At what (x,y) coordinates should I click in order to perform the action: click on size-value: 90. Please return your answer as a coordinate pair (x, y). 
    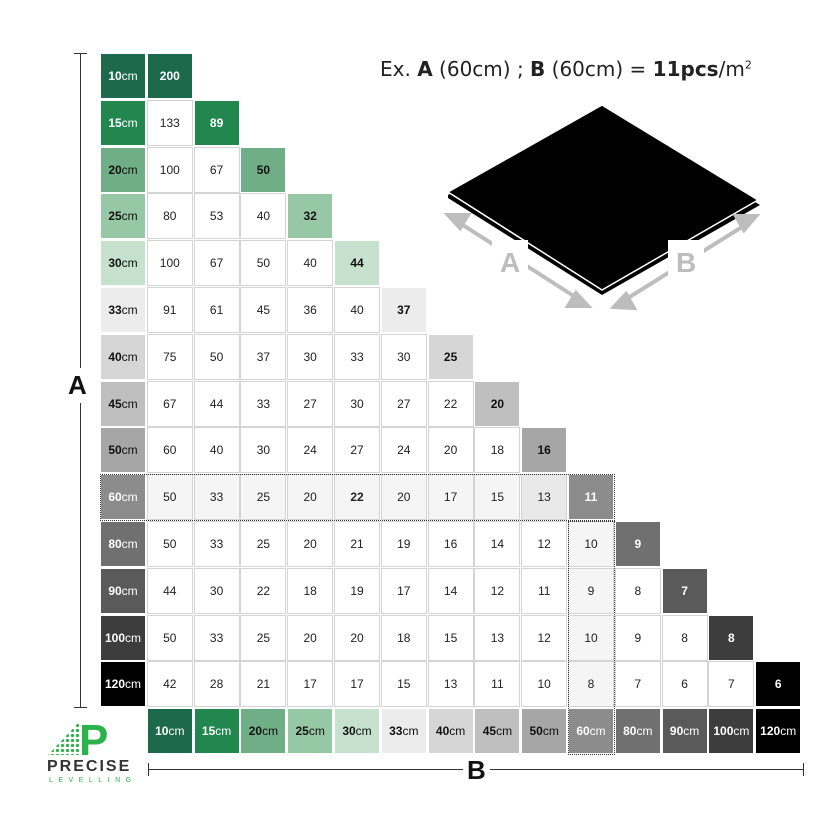
    Looking at the image, I should click on (676, 731).